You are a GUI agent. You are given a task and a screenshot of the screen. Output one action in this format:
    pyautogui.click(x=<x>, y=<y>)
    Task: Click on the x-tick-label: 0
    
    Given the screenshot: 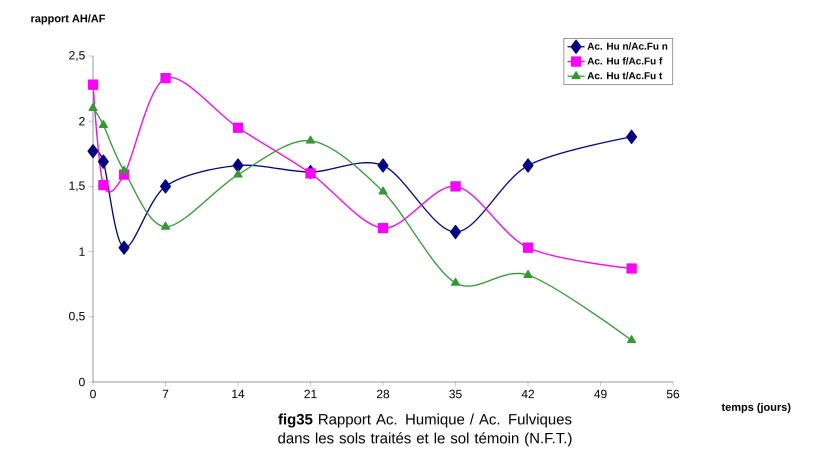 What is the action you would take?
    pyautogui.click(x=93, y=394)
    